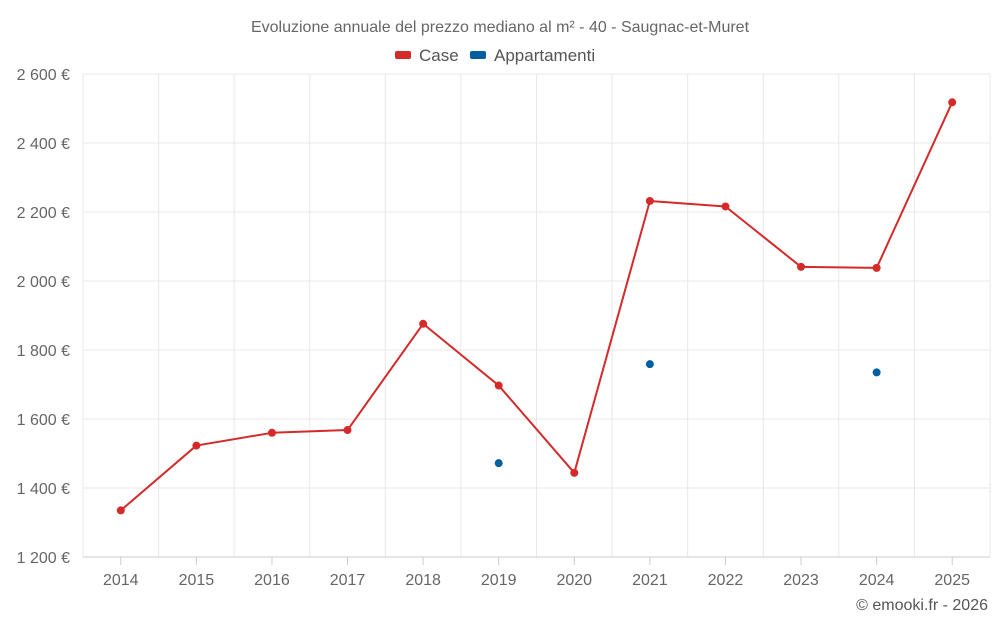 This screenshot has width=1000, height=625. What do you see at coordinates (272, 580) in the screenshot?
I see `x-tick-label: 2016` at bounding box center [272, 580].